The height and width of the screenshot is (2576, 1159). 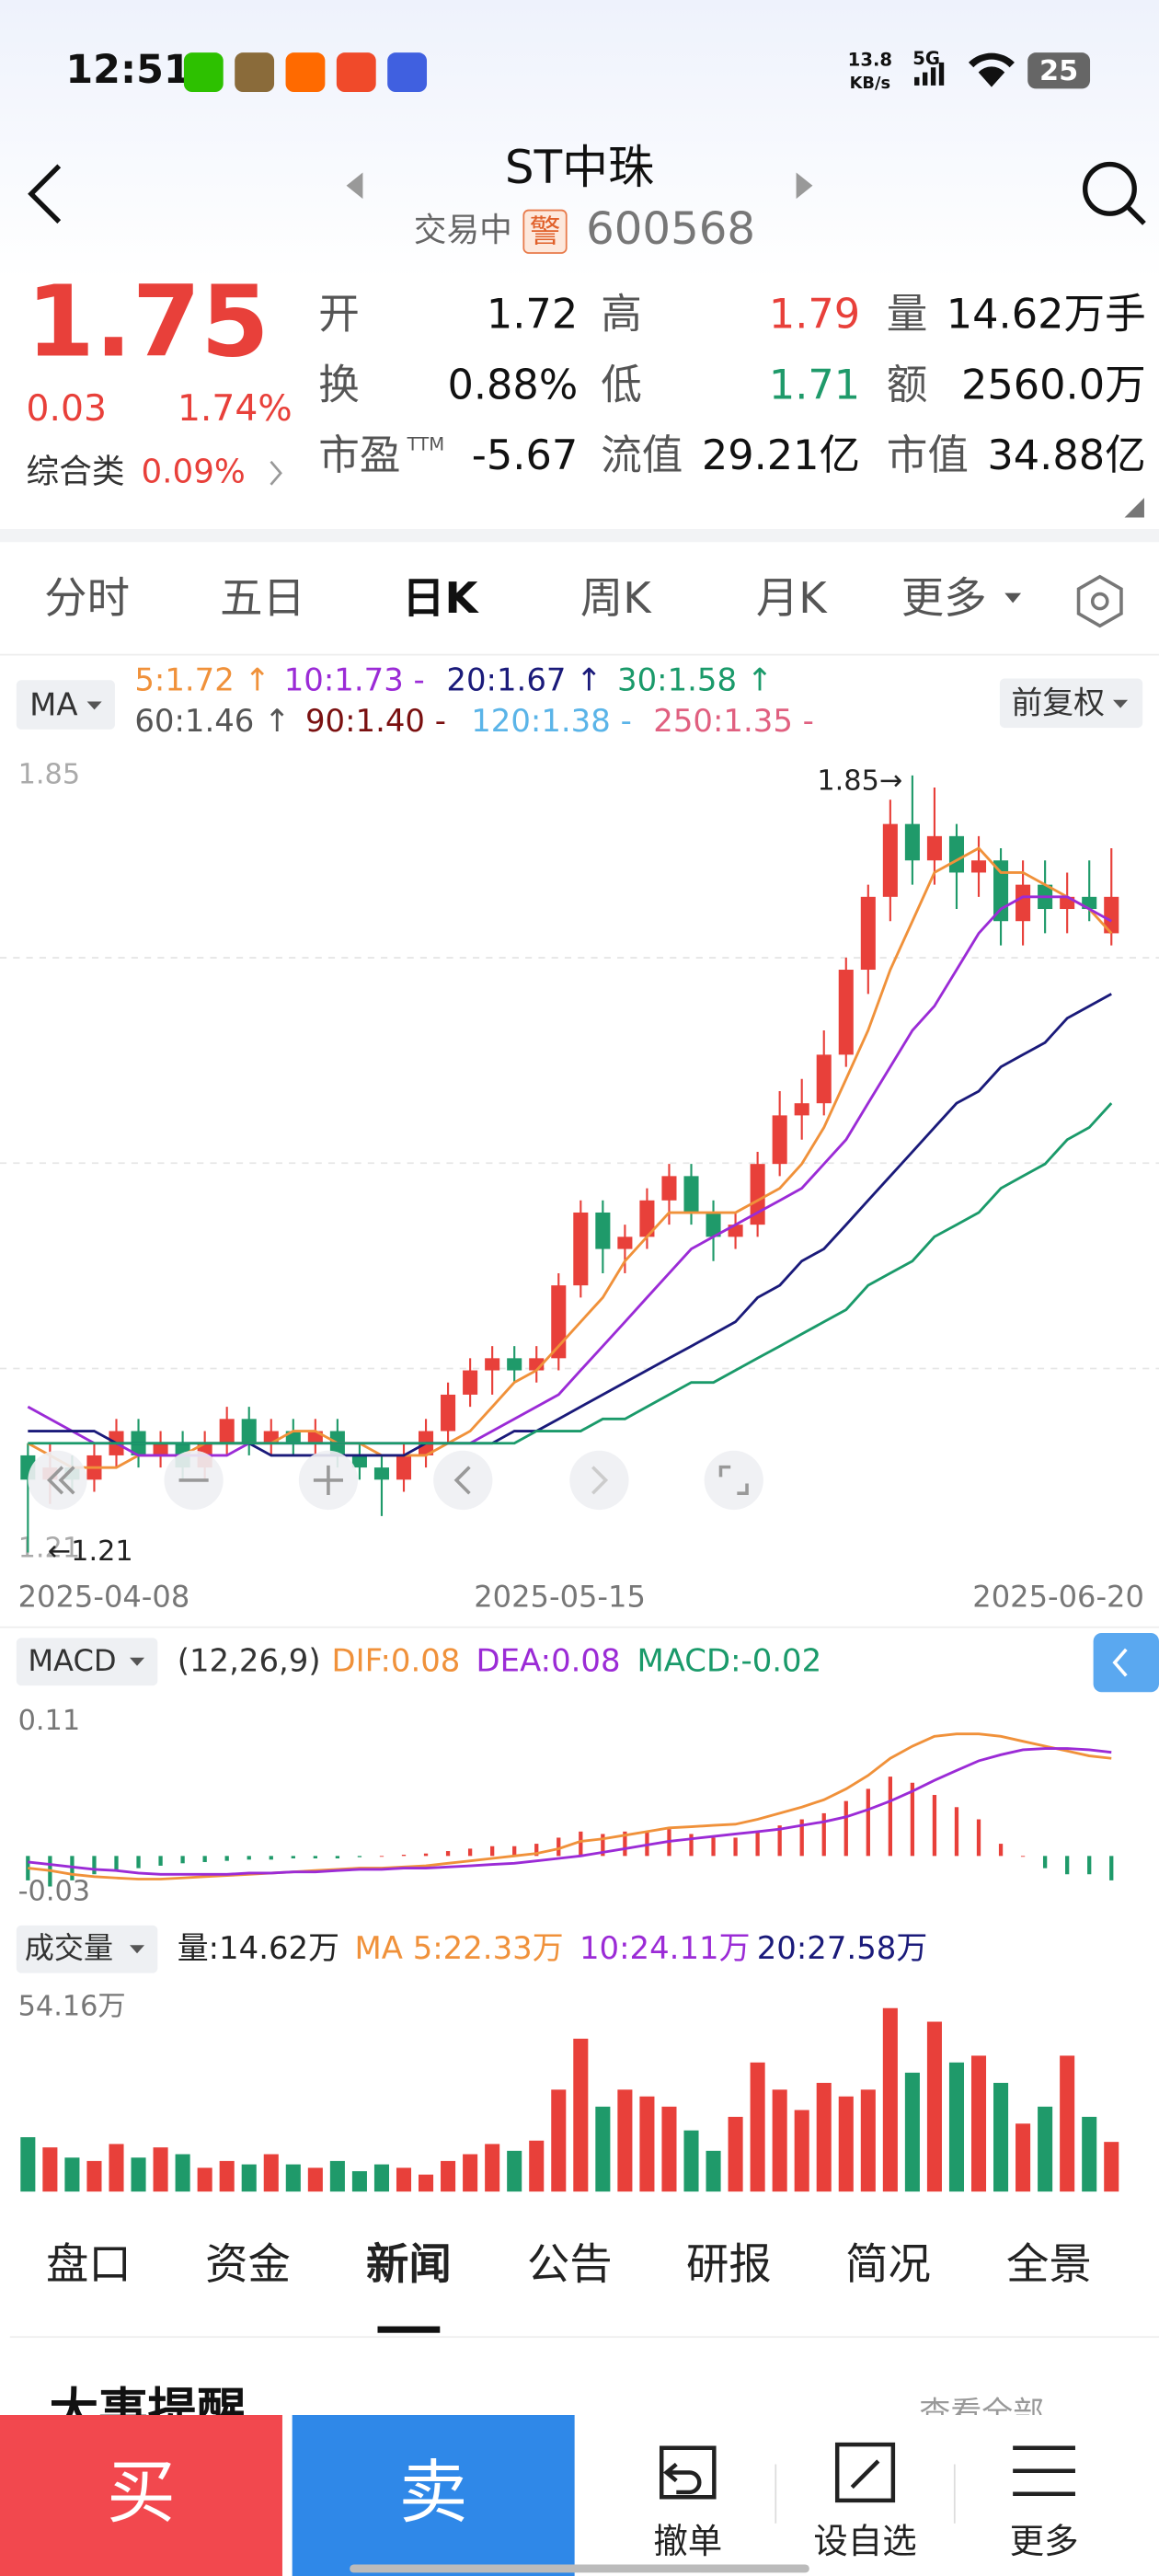 I want to click on y-tick-label: 54.16万, so click(x=72, y=2007).